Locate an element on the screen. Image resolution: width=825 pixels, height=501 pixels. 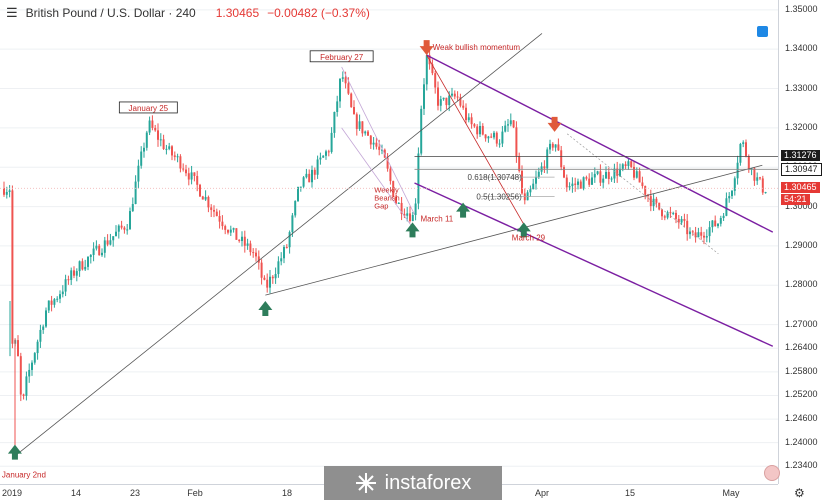
price-tick-label: 1.30000 is located at coordinates (801, 205).